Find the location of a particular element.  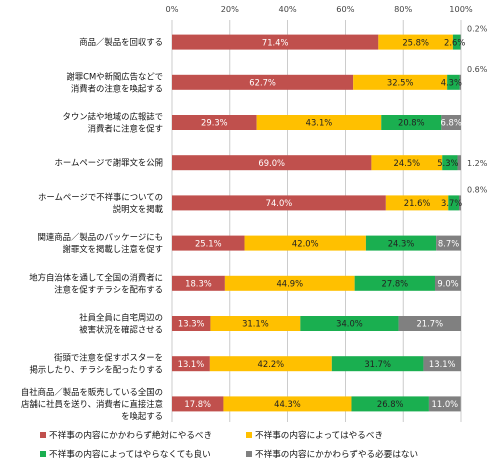

x-tick-label: 60% is located at coordinates (345, 9).